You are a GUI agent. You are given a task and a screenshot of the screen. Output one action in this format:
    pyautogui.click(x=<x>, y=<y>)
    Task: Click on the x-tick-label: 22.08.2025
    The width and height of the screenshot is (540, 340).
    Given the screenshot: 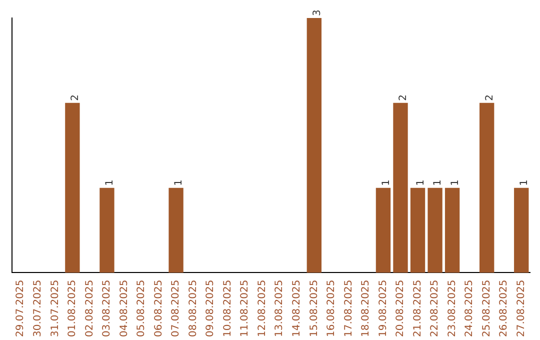 What is the action you would take?
    pyautogui.click(x=435, y=309)
    